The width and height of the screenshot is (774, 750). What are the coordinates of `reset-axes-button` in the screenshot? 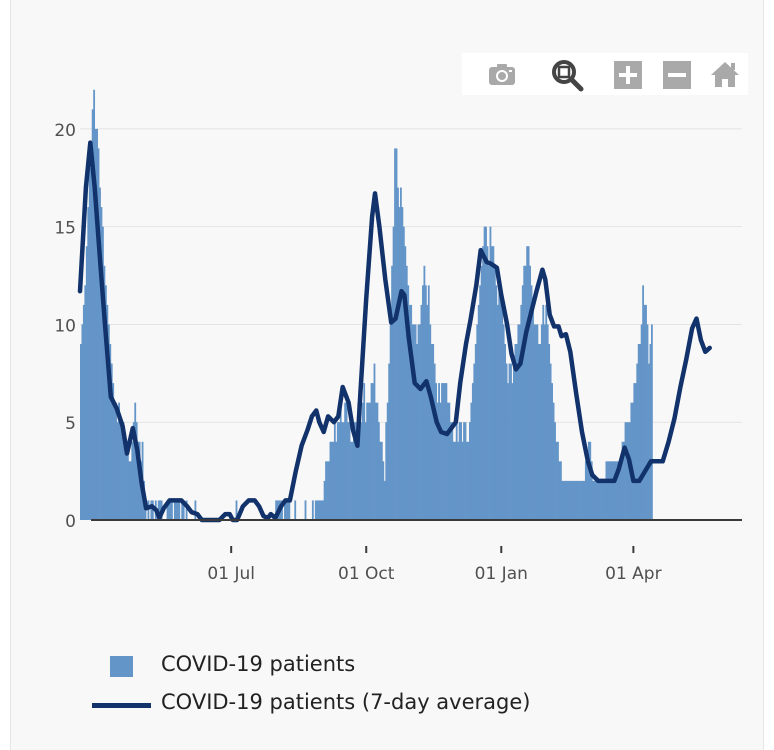 It's located at (725, 74).